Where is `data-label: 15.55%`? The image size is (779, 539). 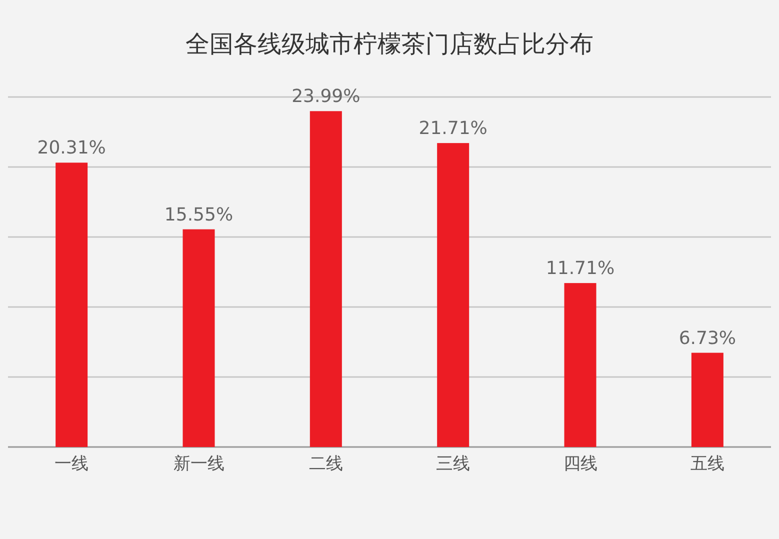
data-label: 15.55% is located at coordinates (199, 215).